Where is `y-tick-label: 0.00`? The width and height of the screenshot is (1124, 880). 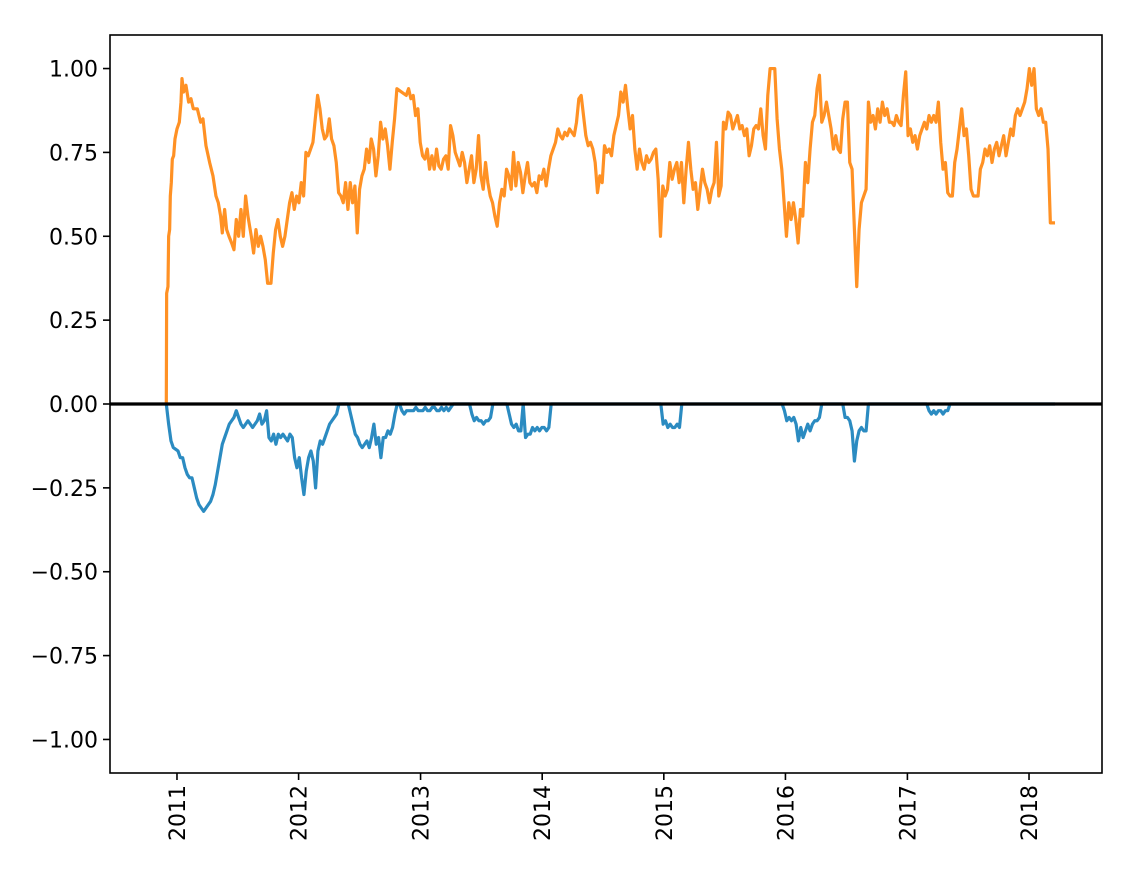
y-tick-label: 0.00 is located at coordinates (73, 405).